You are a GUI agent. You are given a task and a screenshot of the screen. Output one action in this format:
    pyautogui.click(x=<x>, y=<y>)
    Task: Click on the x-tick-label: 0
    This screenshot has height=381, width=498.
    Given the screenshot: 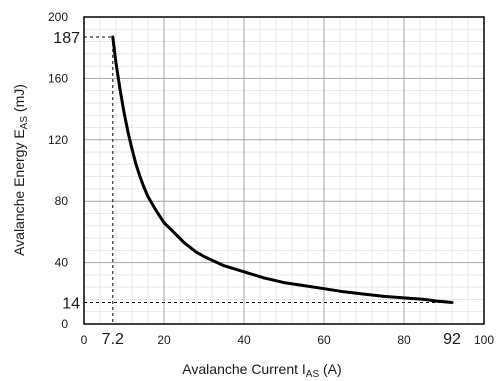 What is the action you would take?
    pyautogui.click(x=84, y=340)
    